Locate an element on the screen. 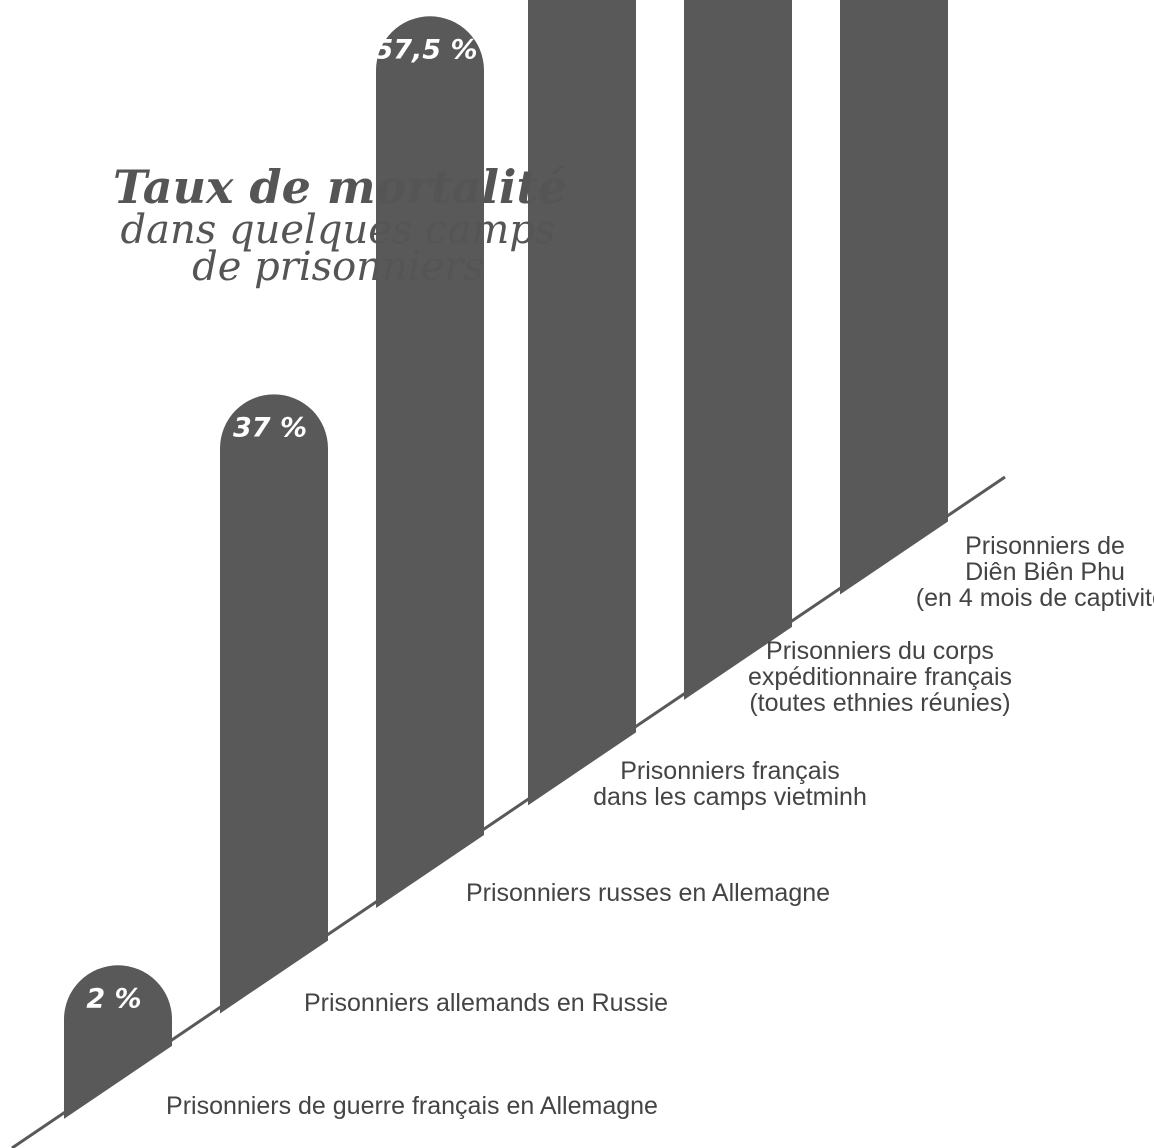  value-label-3: 57,5 % is located at coordinates (425, 49).